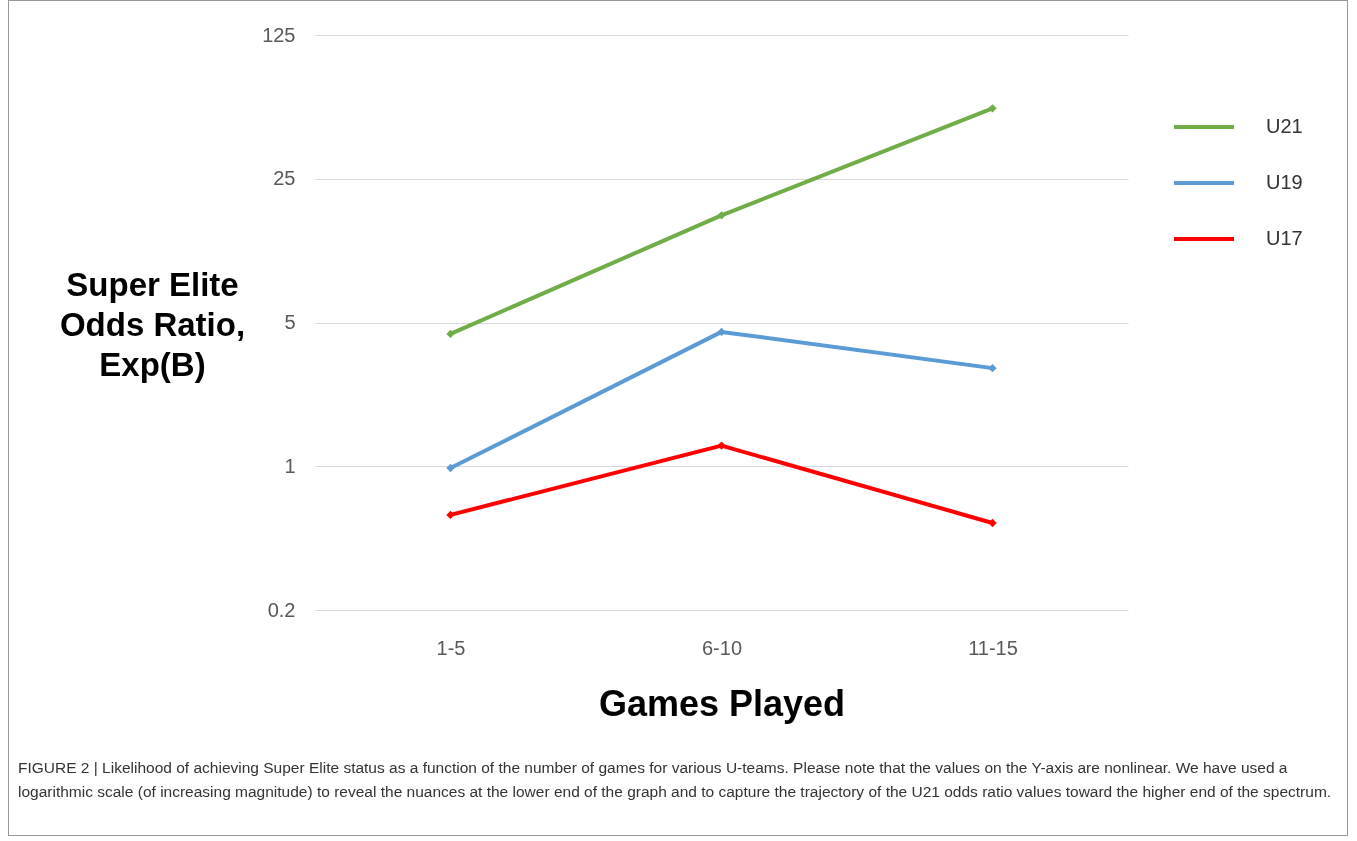 The height and width of the screenshot is (841, 1357). Describe the element at coordinates (284, 178) in the screenshot. I see `y-tick-label: 25` at that location.